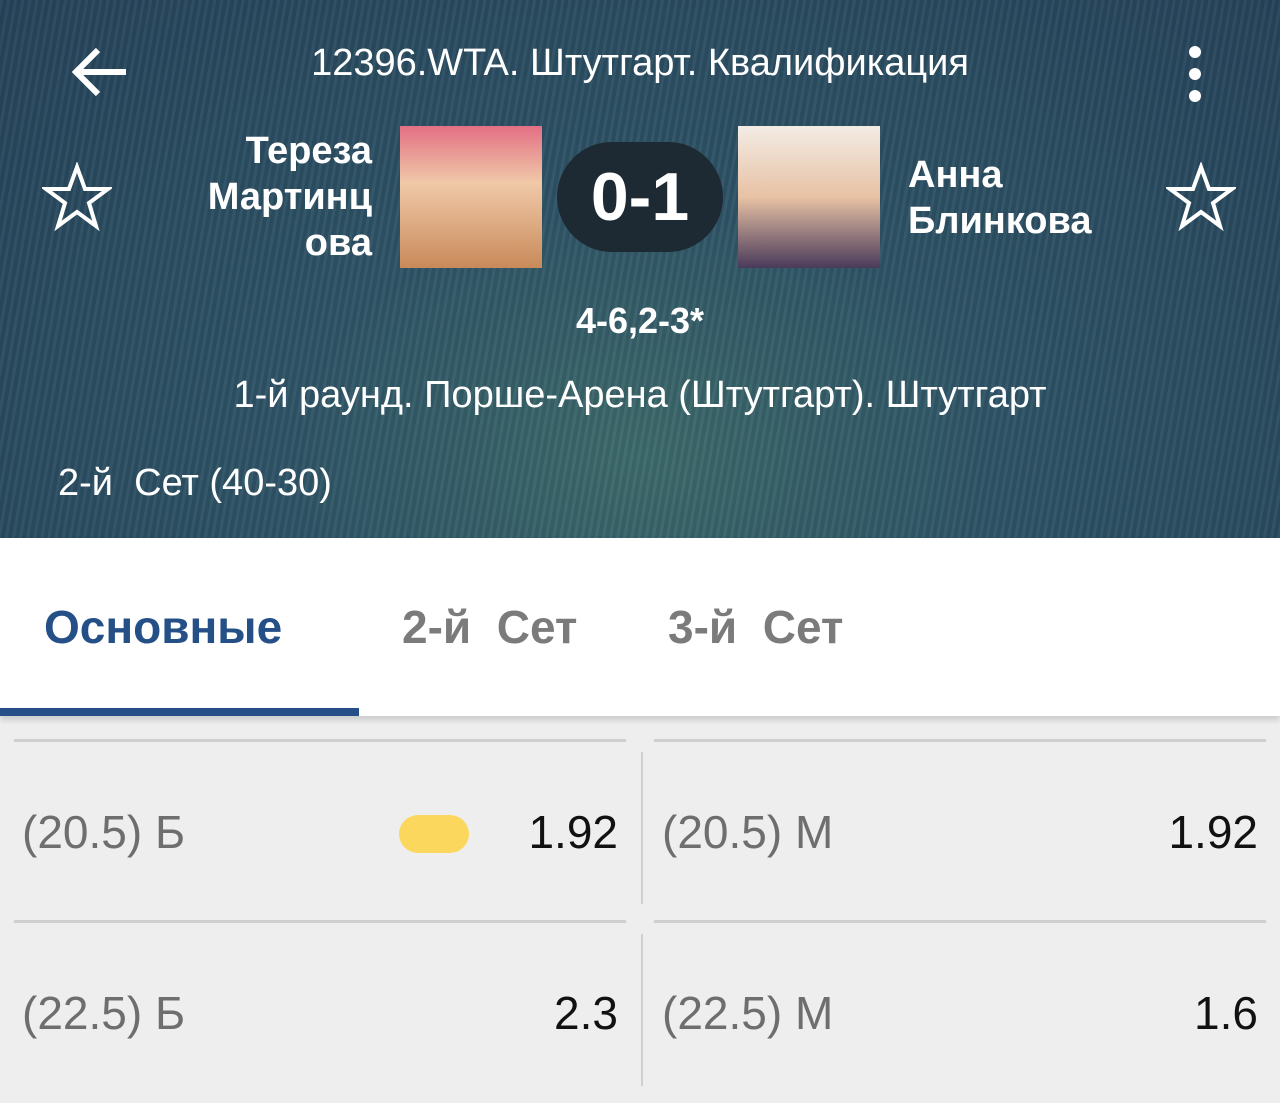 The height and width of the screenshot is (1103, 1280). What do you see at coordinates (1226, 1013) in the screenshot?
I see `odds-value: 1.6` at bounding box center [1226, 1013].